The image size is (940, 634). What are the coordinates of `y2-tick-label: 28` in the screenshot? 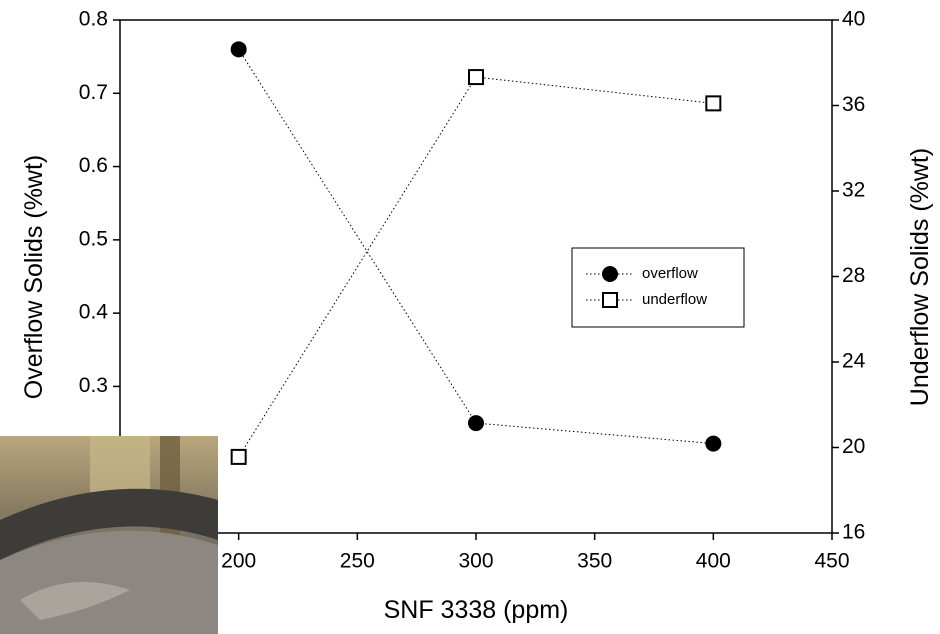 It's located at (853, 275).